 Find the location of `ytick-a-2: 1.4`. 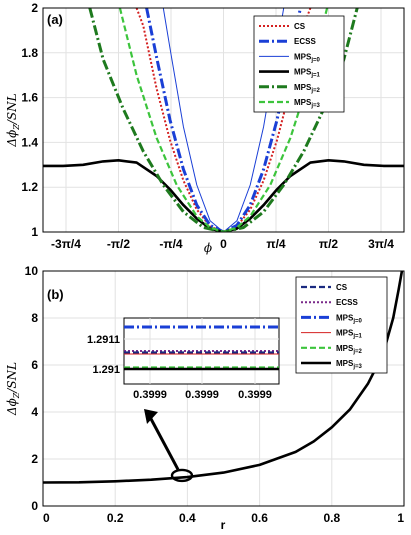

ytick-a-2: 1.4 is located at coordinates (29, 142).